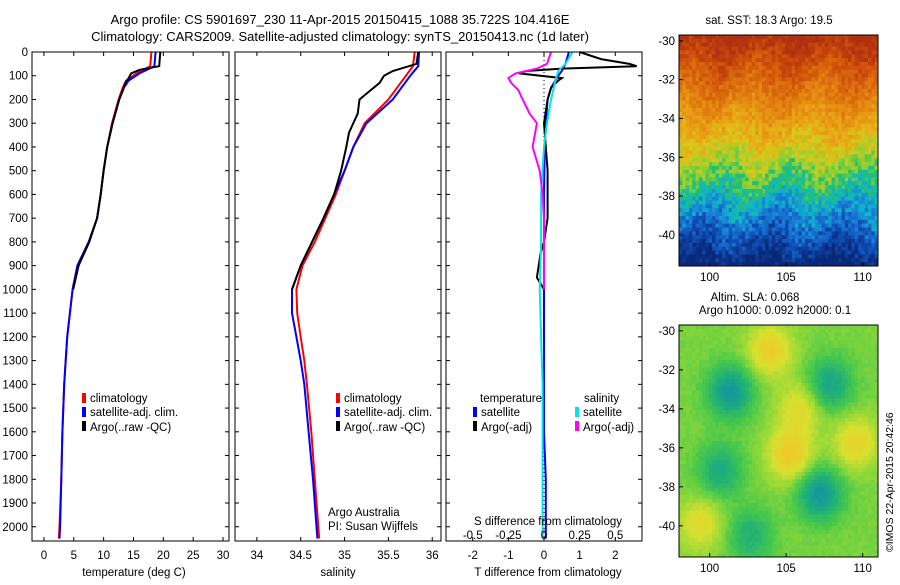  I want to click on legend-title-salinity: salinity, so click(601, 399).